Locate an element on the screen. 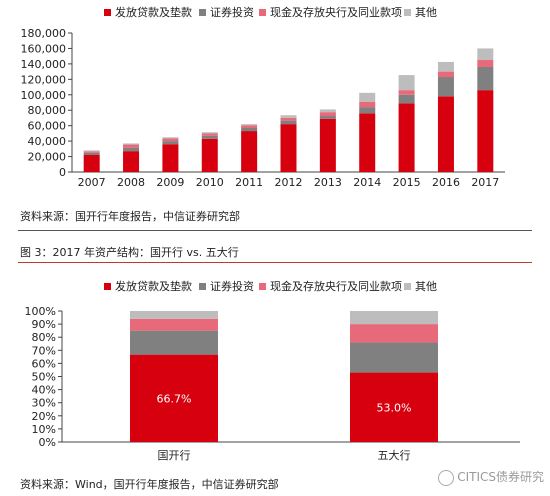  wechat-icon is located at coordinates (446, 477).